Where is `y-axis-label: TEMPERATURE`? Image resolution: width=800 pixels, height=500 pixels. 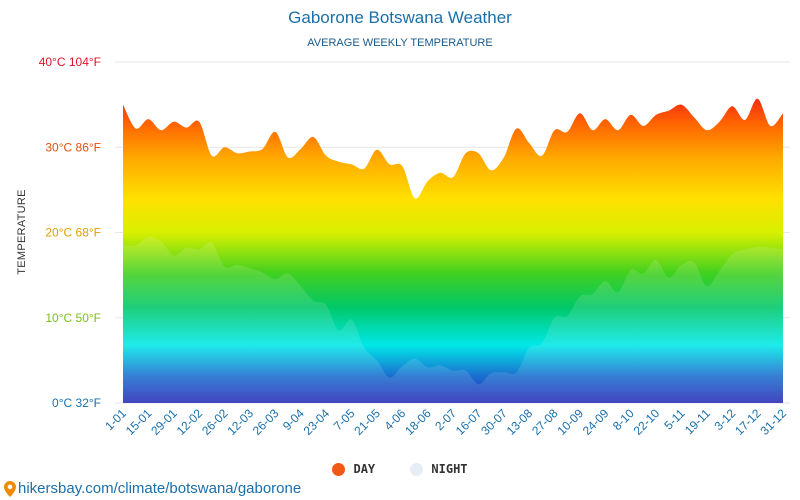 y-axis-label: TEMPERATURE is located at coordinates (22, 232).